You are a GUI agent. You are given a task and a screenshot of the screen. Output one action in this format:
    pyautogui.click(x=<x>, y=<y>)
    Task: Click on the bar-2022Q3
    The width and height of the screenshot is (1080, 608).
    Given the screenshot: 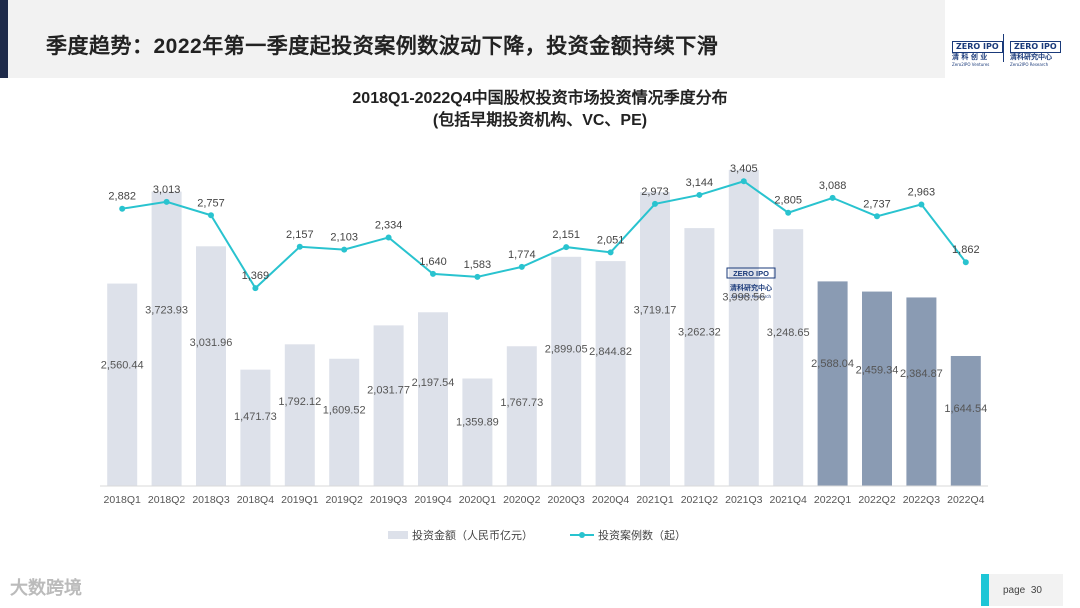 What is the action you would take?
    pyautogui.click(x=921, y=391)
    